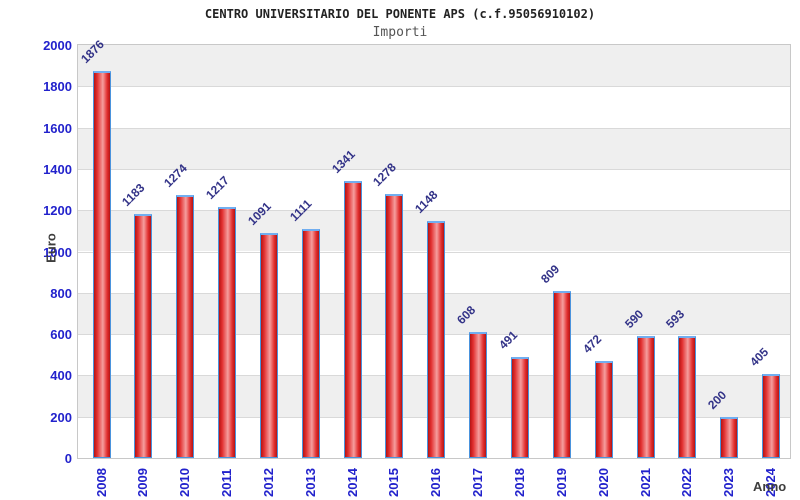 This screenshot has height=500, width=800. What do you see at coordinates (269, 345) in the screenshot?
I see `bar-2012` at bounding box center [269, 345].